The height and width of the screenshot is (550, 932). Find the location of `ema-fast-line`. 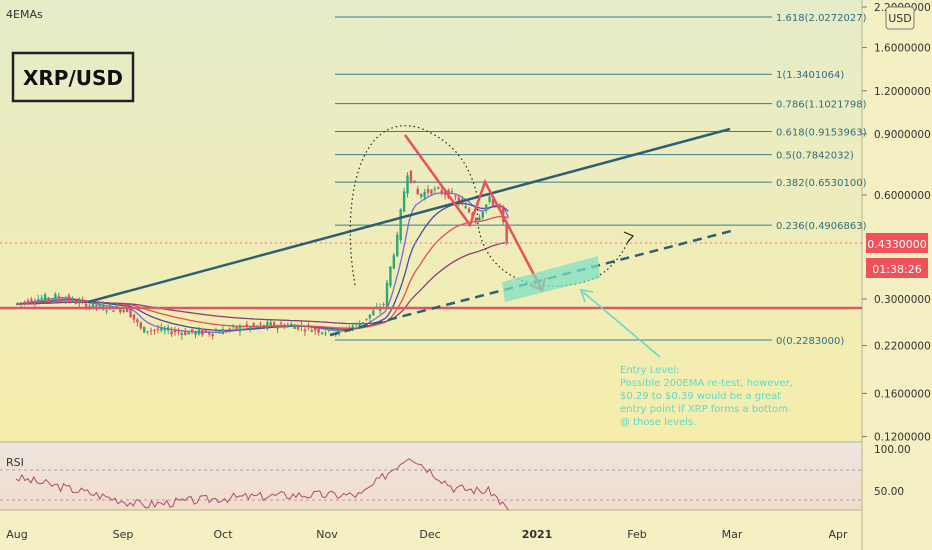

ema-fast-line is located at coordinates (262, 263).